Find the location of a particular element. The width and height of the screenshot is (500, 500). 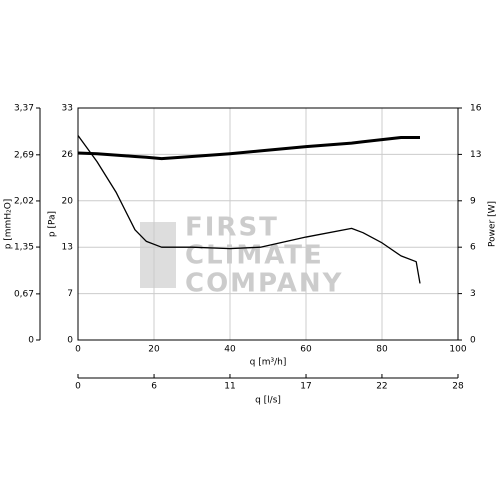

y-tick-label: 0 is located at coordinates (70, 341).